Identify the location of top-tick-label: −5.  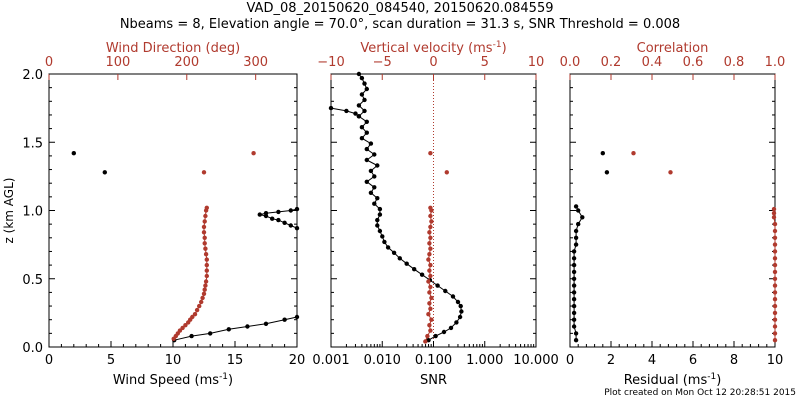
(382, 62).